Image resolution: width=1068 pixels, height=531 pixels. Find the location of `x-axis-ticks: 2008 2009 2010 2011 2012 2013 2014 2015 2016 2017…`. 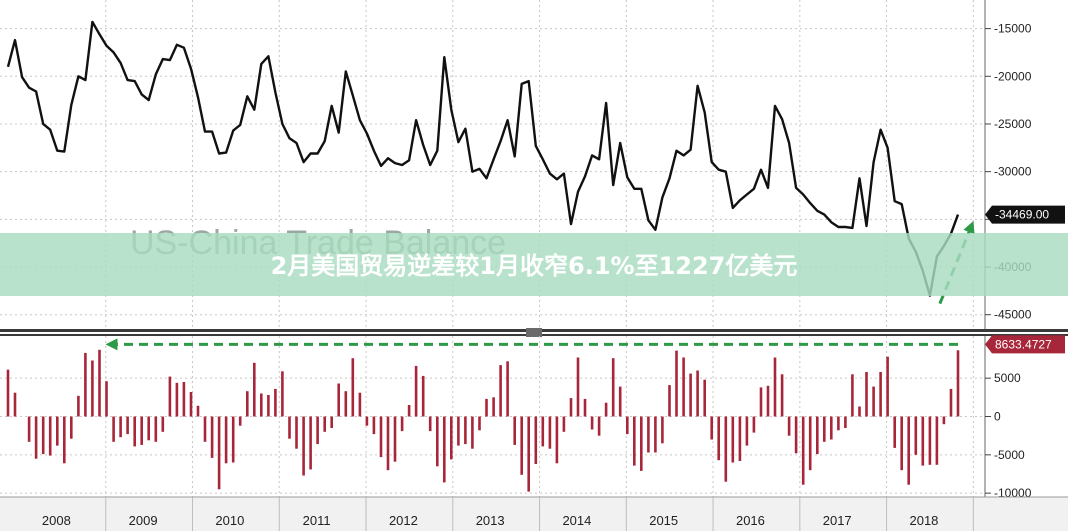

x-axis-ticks: 2008 2009 2010 2011 2012 2013 2014 2015 2016 2017… is located at coordinates (508, 514).